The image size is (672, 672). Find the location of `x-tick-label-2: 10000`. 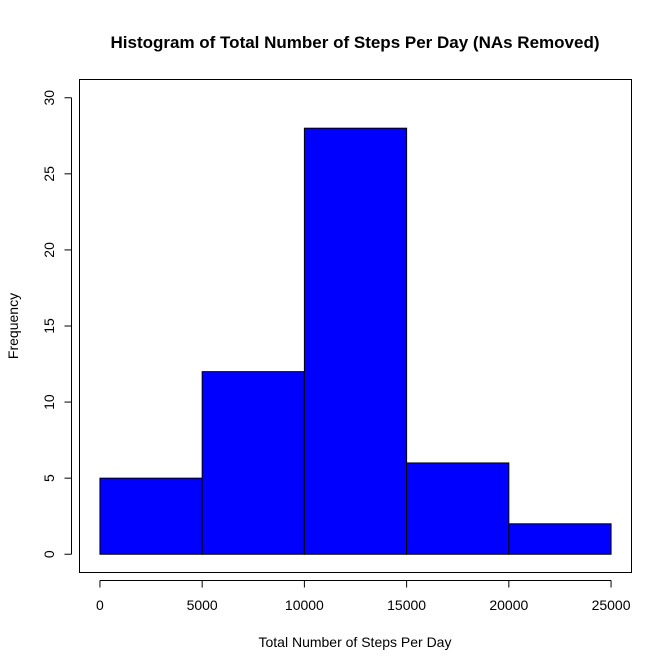

x-tick-label-2: 10000 is located at coordinates (304, 605).